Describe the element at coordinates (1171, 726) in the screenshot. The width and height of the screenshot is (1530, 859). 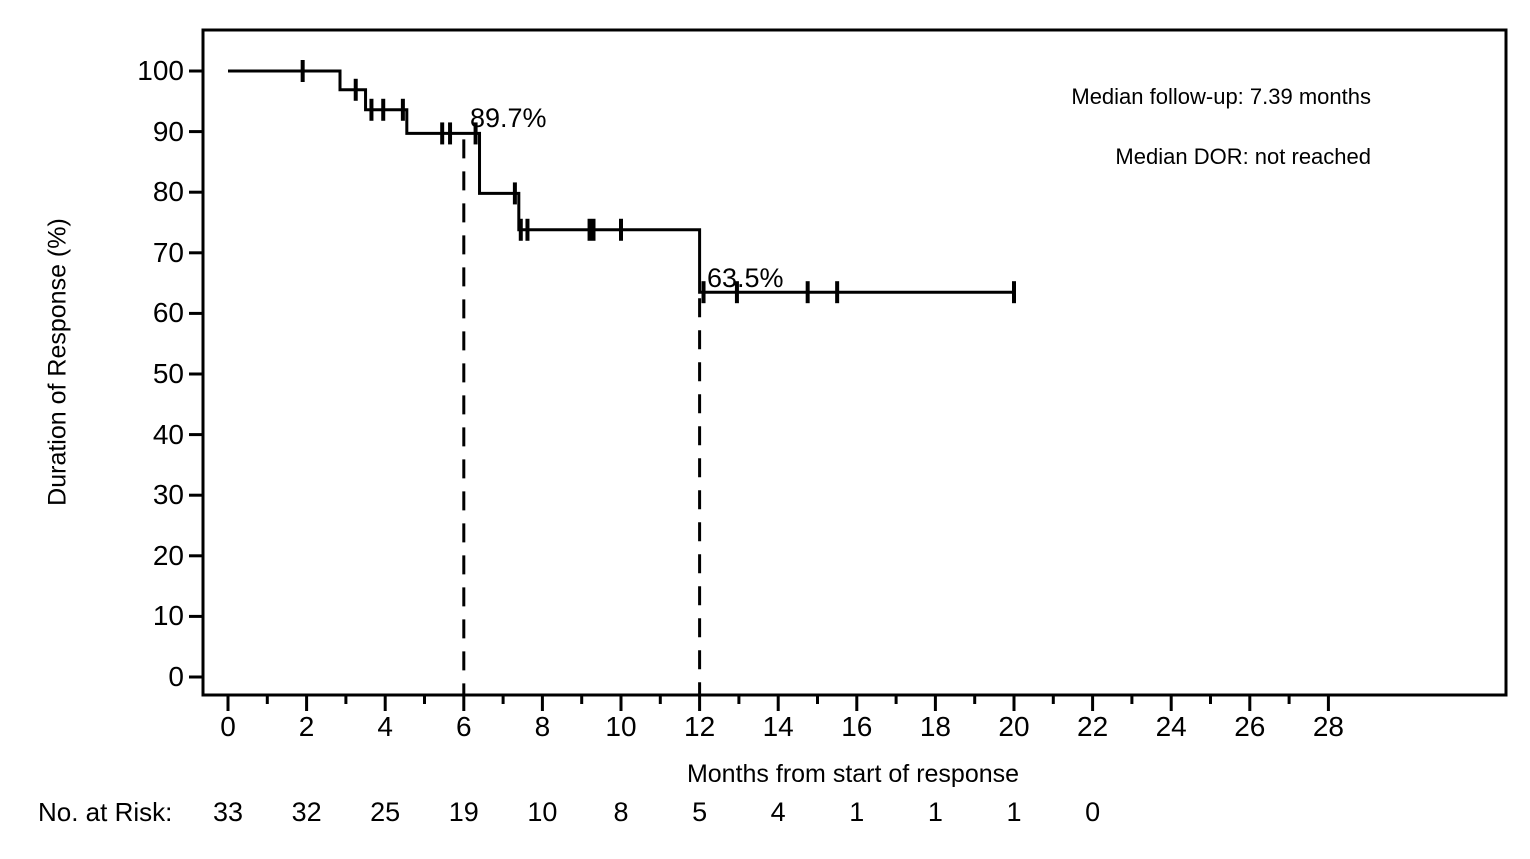
I see `x-tick-label: 24` at that location.